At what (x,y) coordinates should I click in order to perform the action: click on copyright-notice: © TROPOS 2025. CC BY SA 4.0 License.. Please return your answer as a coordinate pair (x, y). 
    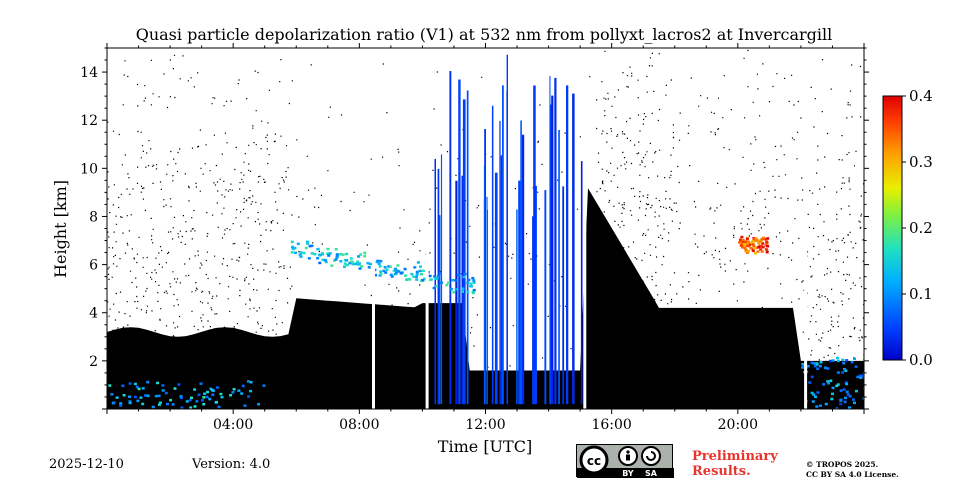
    Looking at the image, I should click on (852, 470).